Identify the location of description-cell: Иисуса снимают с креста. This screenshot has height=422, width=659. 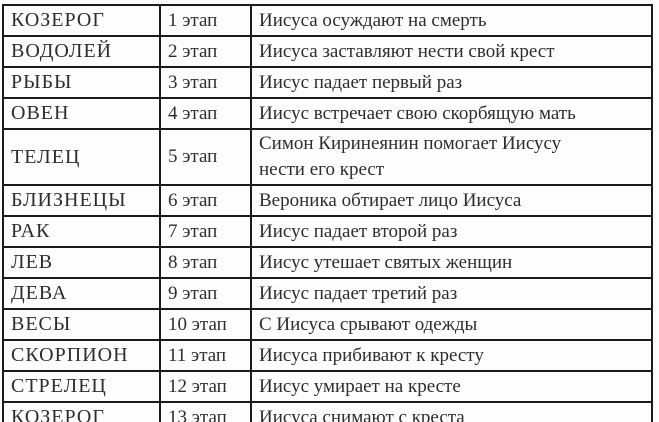
(451, 411).